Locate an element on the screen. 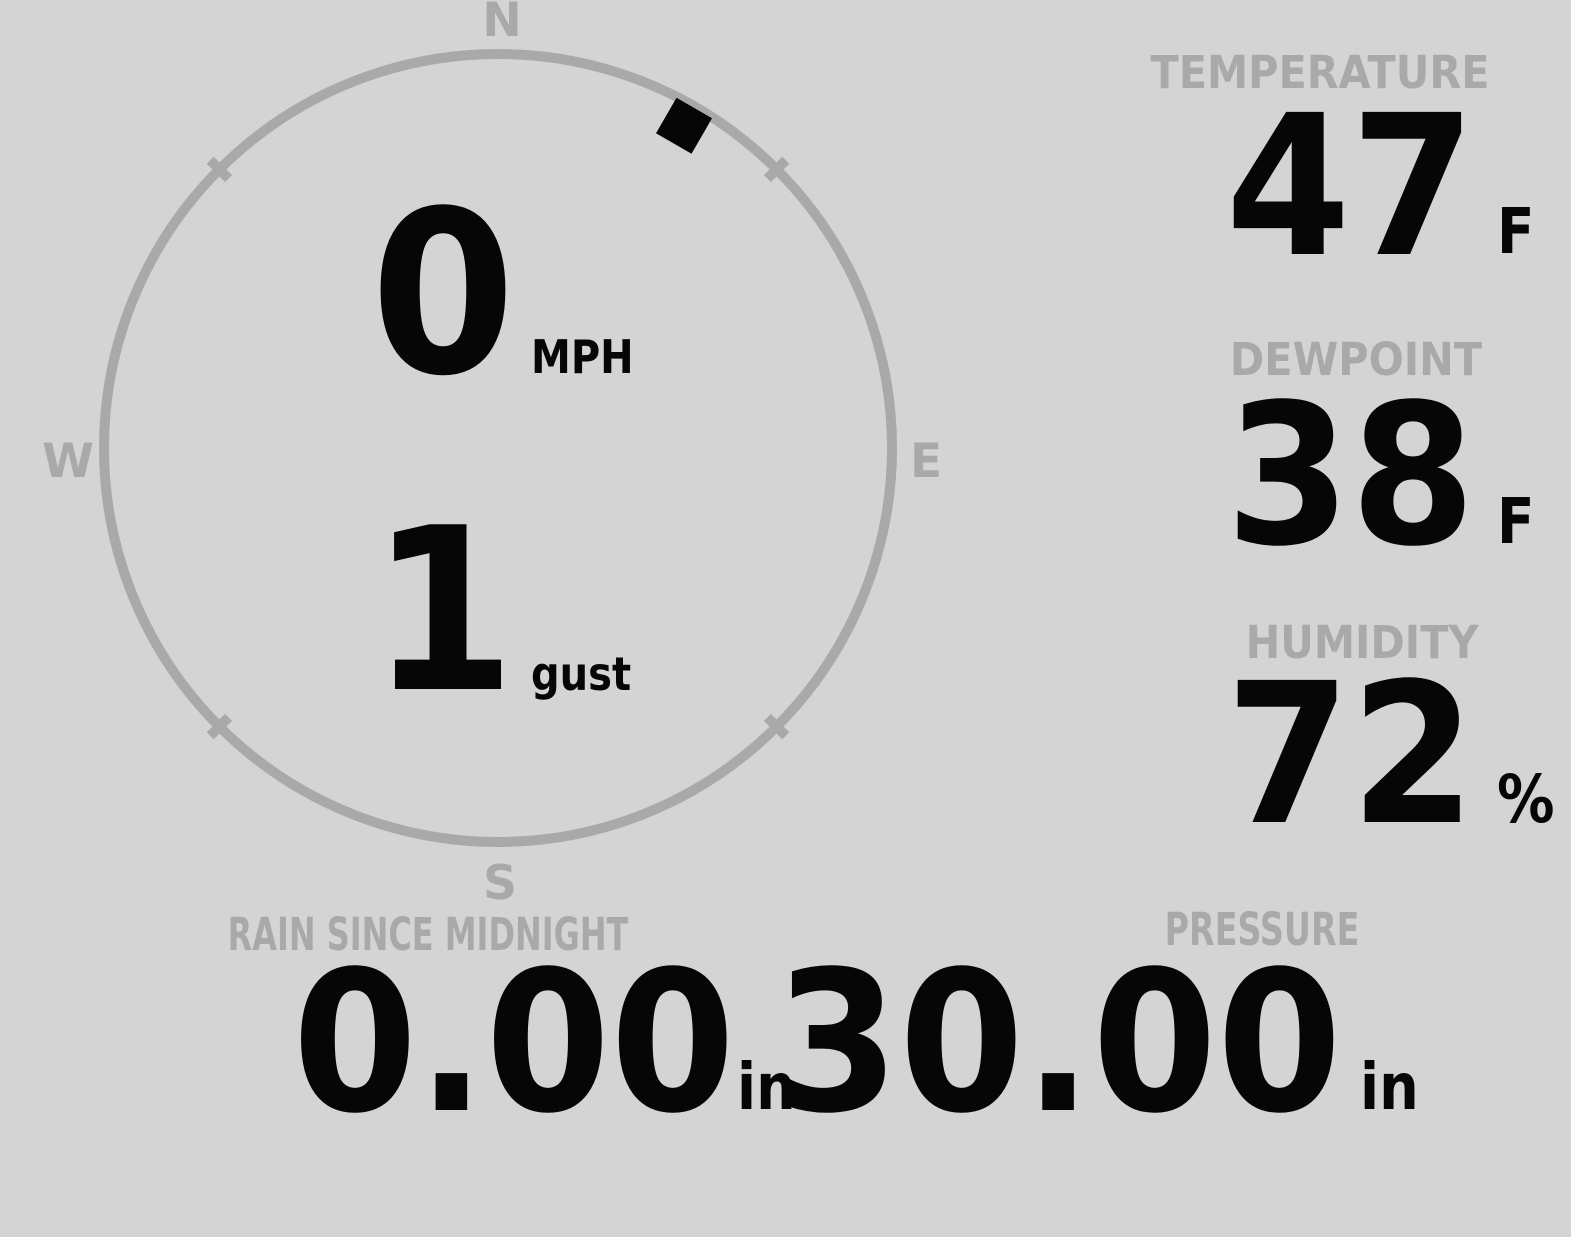 This screenshot has height=1237, width=1571. humidity-label: HUMIDITY is located at coordinates (1362, 642).